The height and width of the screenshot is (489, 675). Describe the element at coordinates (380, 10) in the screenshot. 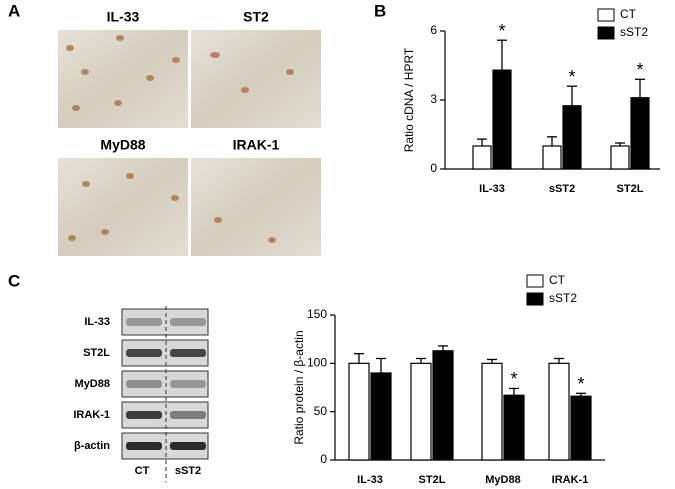

I see `panel-label: B` at that location.